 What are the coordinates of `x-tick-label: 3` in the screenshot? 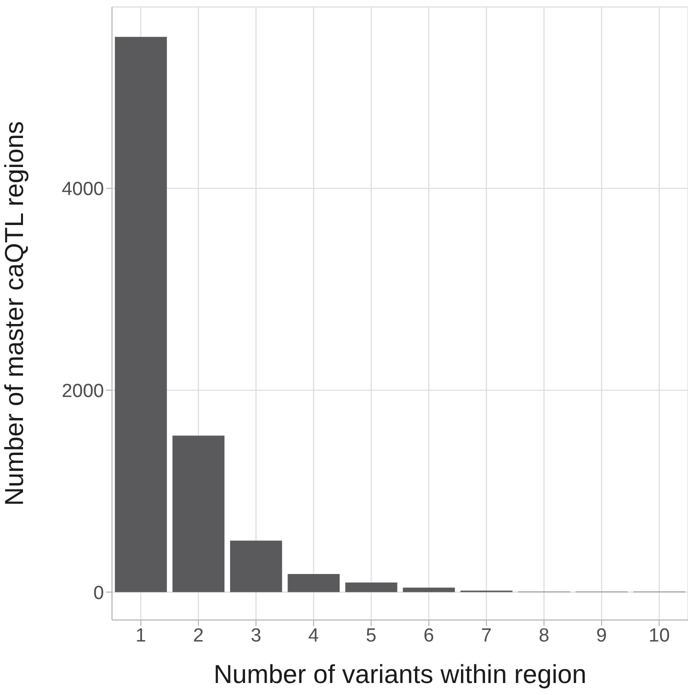 It's located at (256, 635).